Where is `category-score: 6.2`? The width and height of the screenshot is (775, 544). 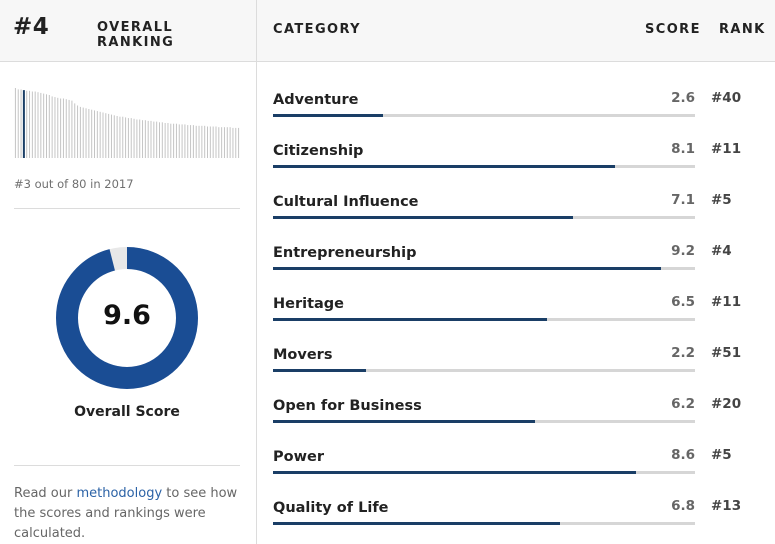 category-score: 6.2 is located at coordinates (683, 404).